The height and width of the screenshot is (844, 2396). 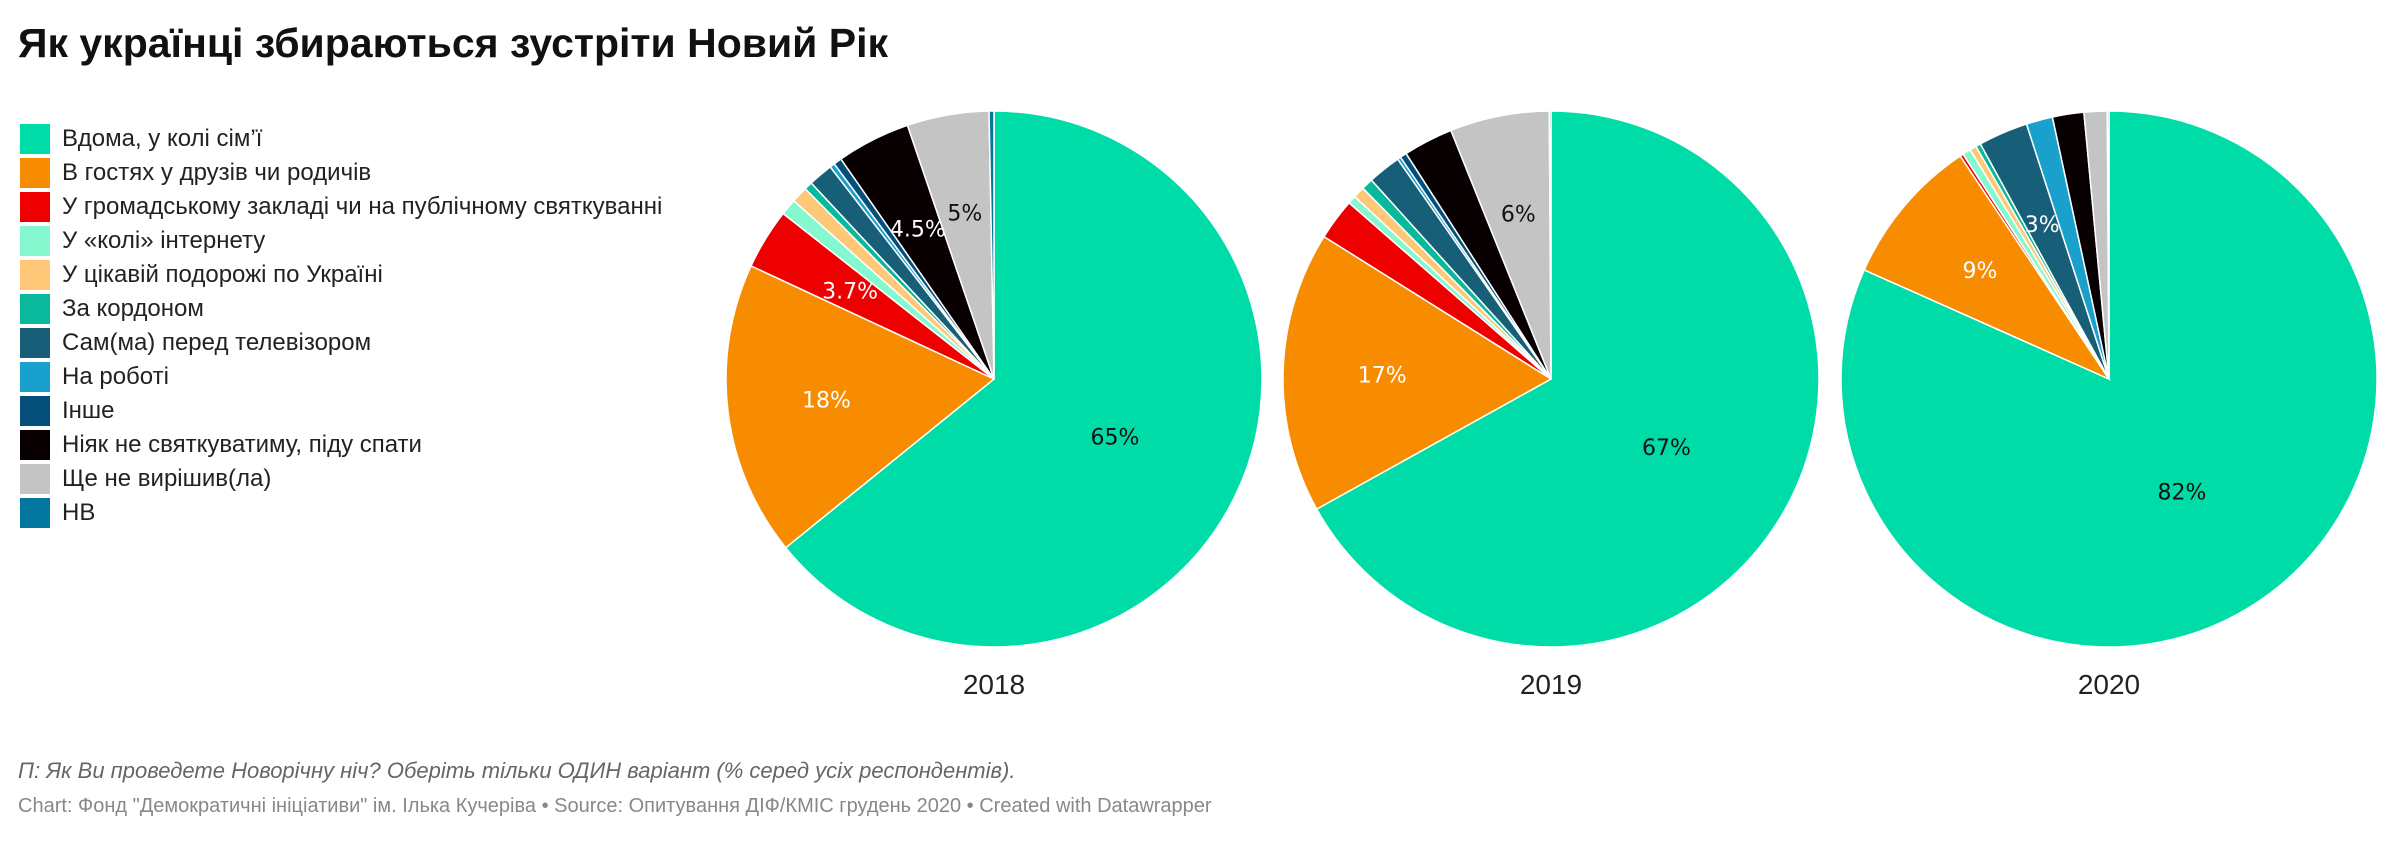 I want to click on slice-label: 67%, so click(x=1666, y=448).